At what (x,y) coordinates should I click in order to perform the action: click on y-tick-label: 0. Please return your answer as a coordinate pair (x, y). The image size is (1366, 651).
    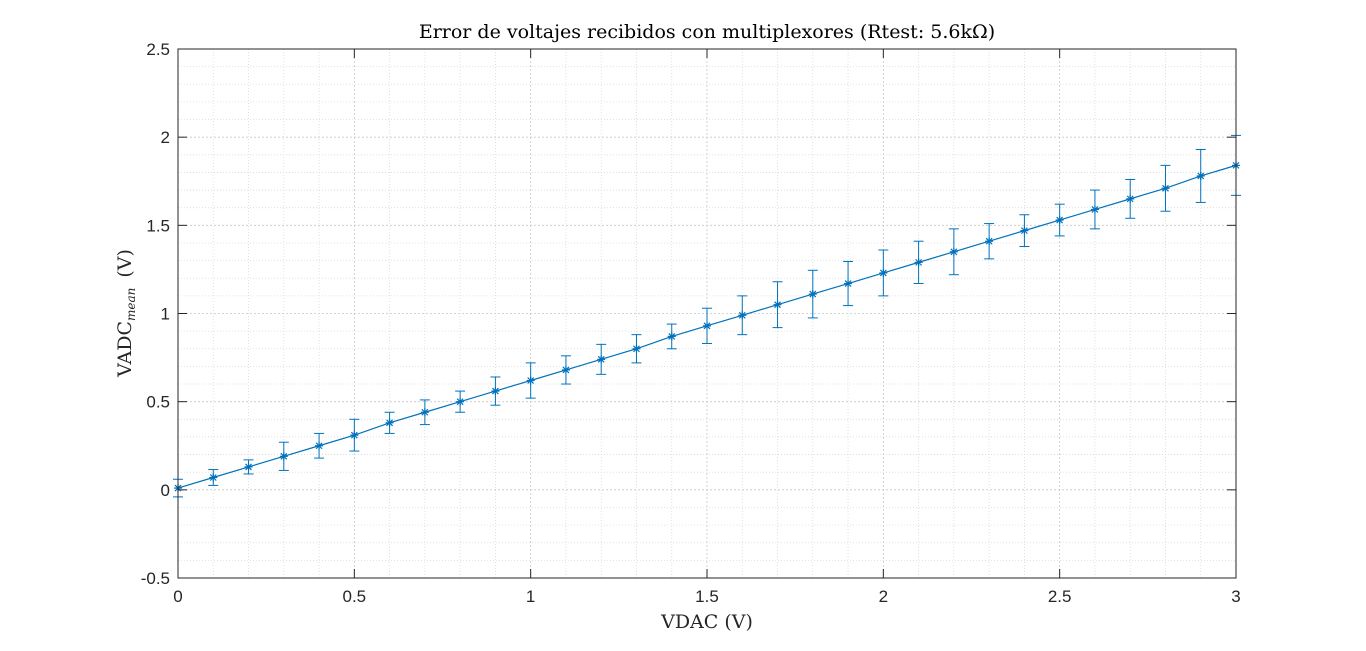
    Looking at the image, I should click on (165, 490).